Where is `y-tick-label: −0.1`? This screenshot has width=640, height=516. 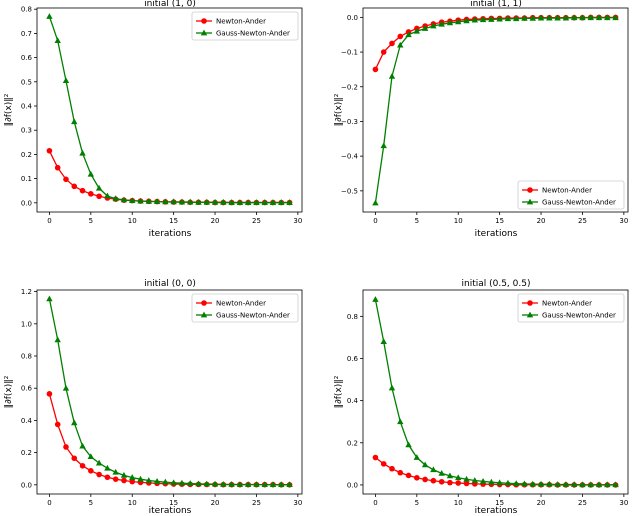 y-tick-label: −0.1 is located at coordinates (349, 53).